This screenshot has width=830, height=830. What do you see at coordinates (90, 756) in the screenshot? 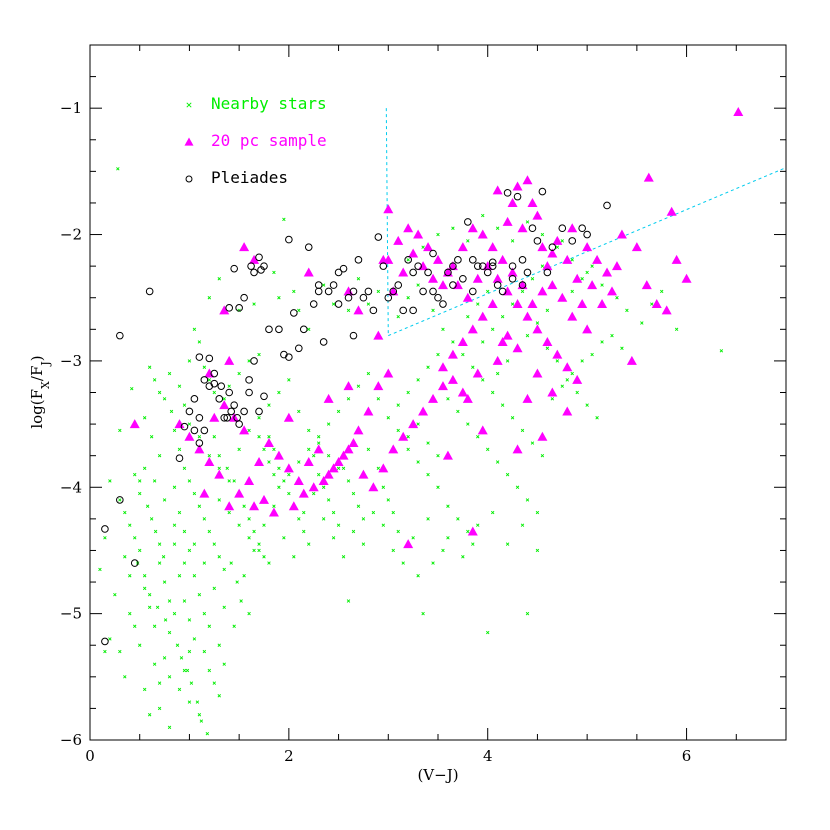
I see `x-tick-label: 0` at bounding box center [90, 756].